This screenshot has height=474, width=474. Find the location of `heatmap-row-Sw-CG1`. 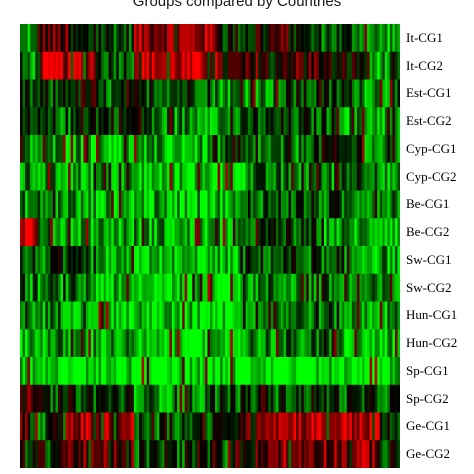

heatmap-row-Sw-CG1 is located at coordinates (210, 260).